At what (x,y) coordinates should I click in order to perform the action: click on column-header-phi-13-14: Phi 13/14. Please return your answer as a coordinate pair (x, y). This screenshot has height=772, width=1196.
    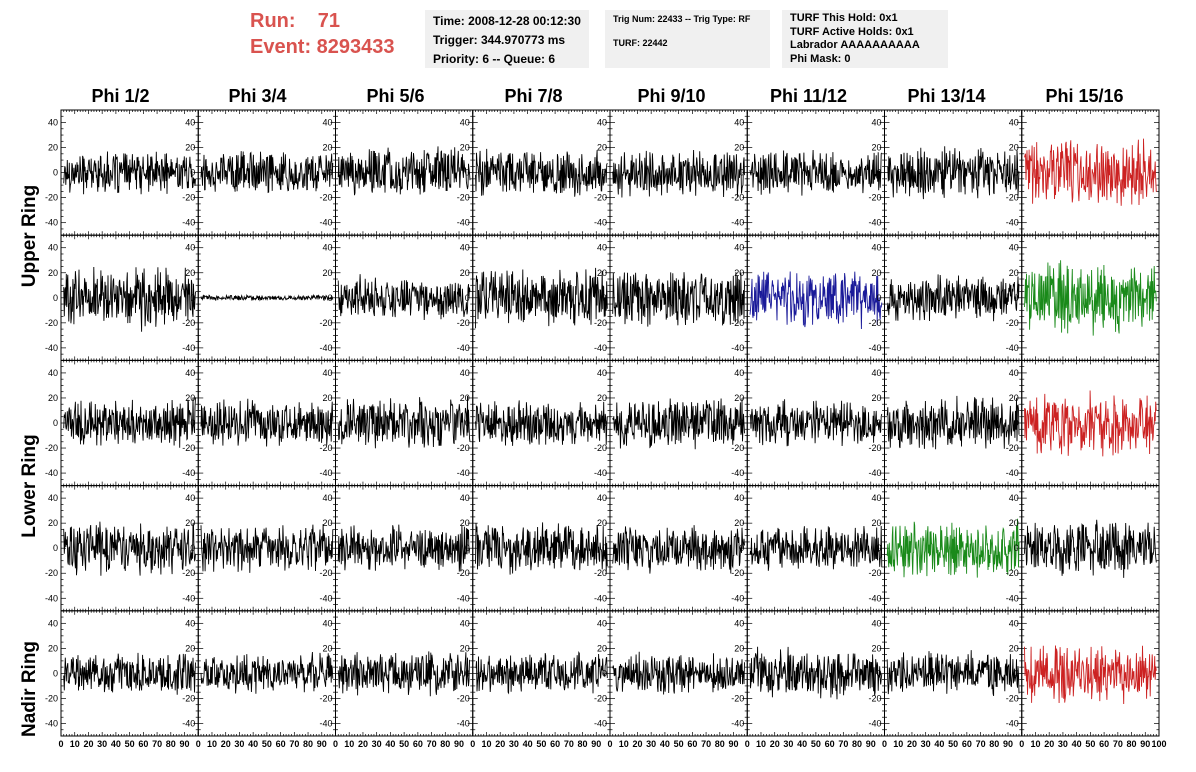
    Looking at the image, I should click on (946, 96).